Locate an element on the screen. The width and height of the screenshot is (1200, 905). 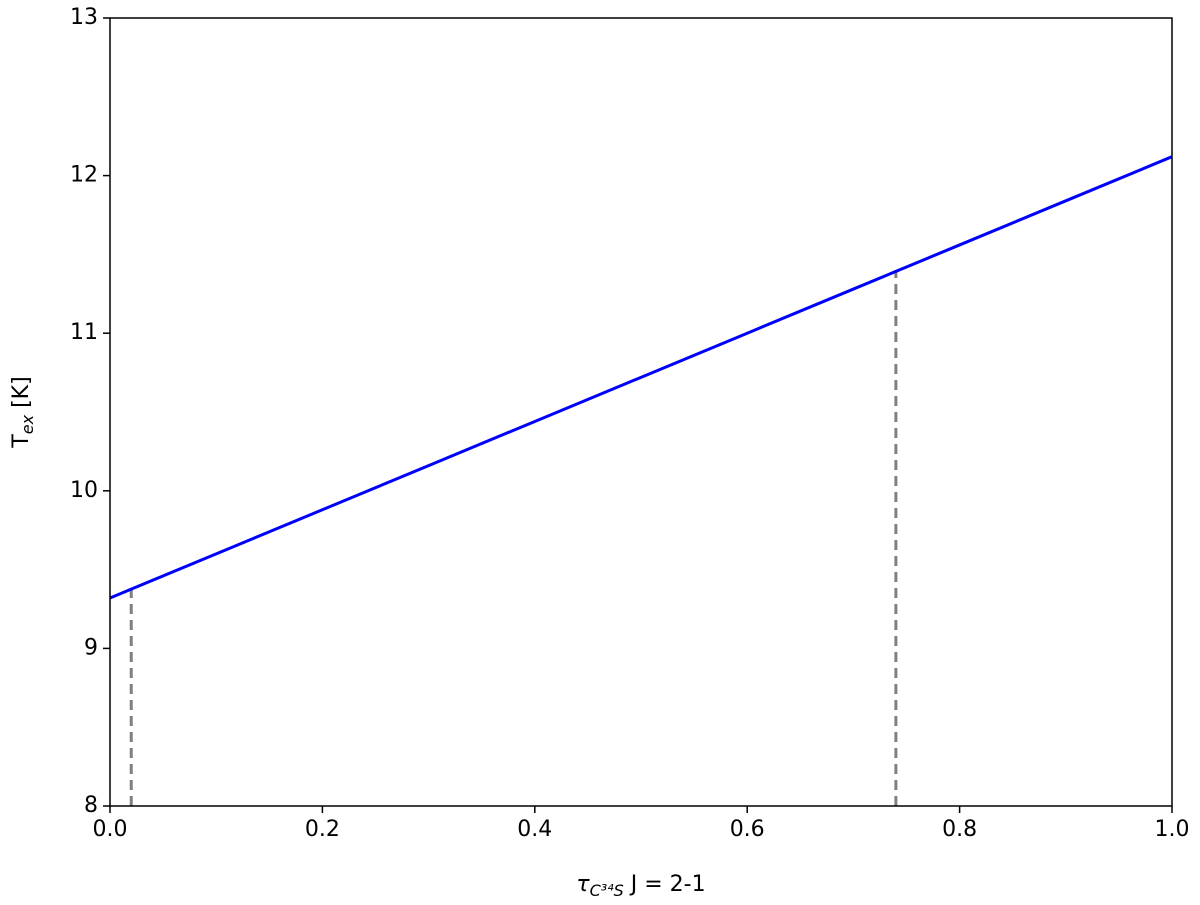
x-tick-label: 0.2 is located at coordinates (322, 829).